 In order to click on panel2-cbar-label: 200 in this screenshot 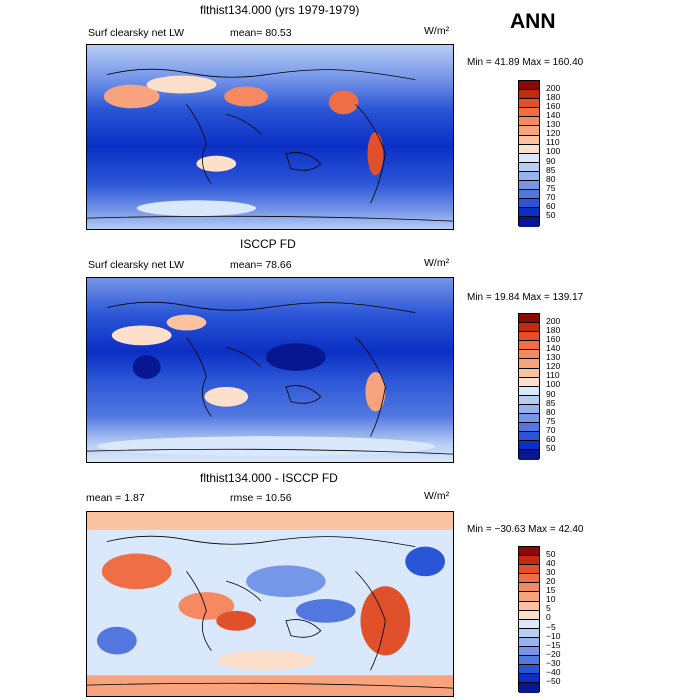, I will do `click(553, 321)`.